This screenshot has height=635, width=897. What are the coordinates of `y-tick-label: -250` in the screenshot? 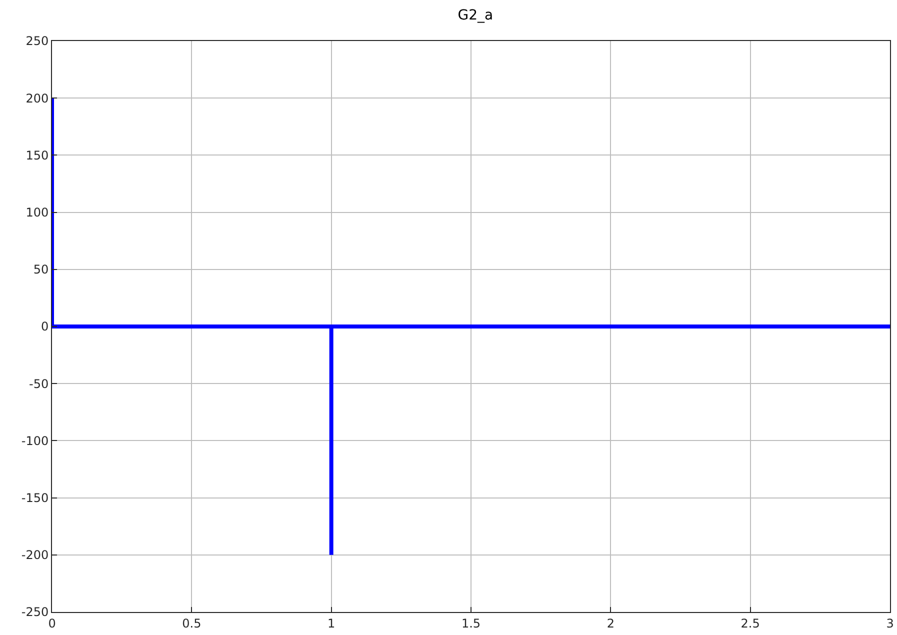 It's located at (35, 612).